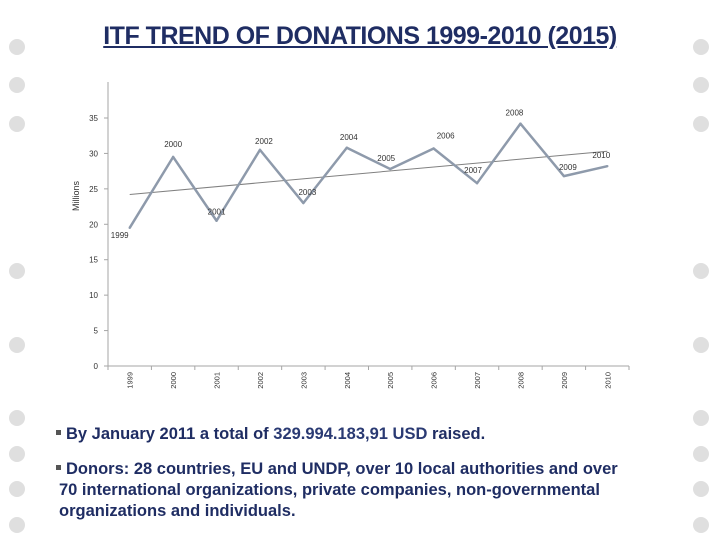 The height and width of the screenshot is (540, 720). I want to click on x-tick-label: 2008, so click(520, 380).